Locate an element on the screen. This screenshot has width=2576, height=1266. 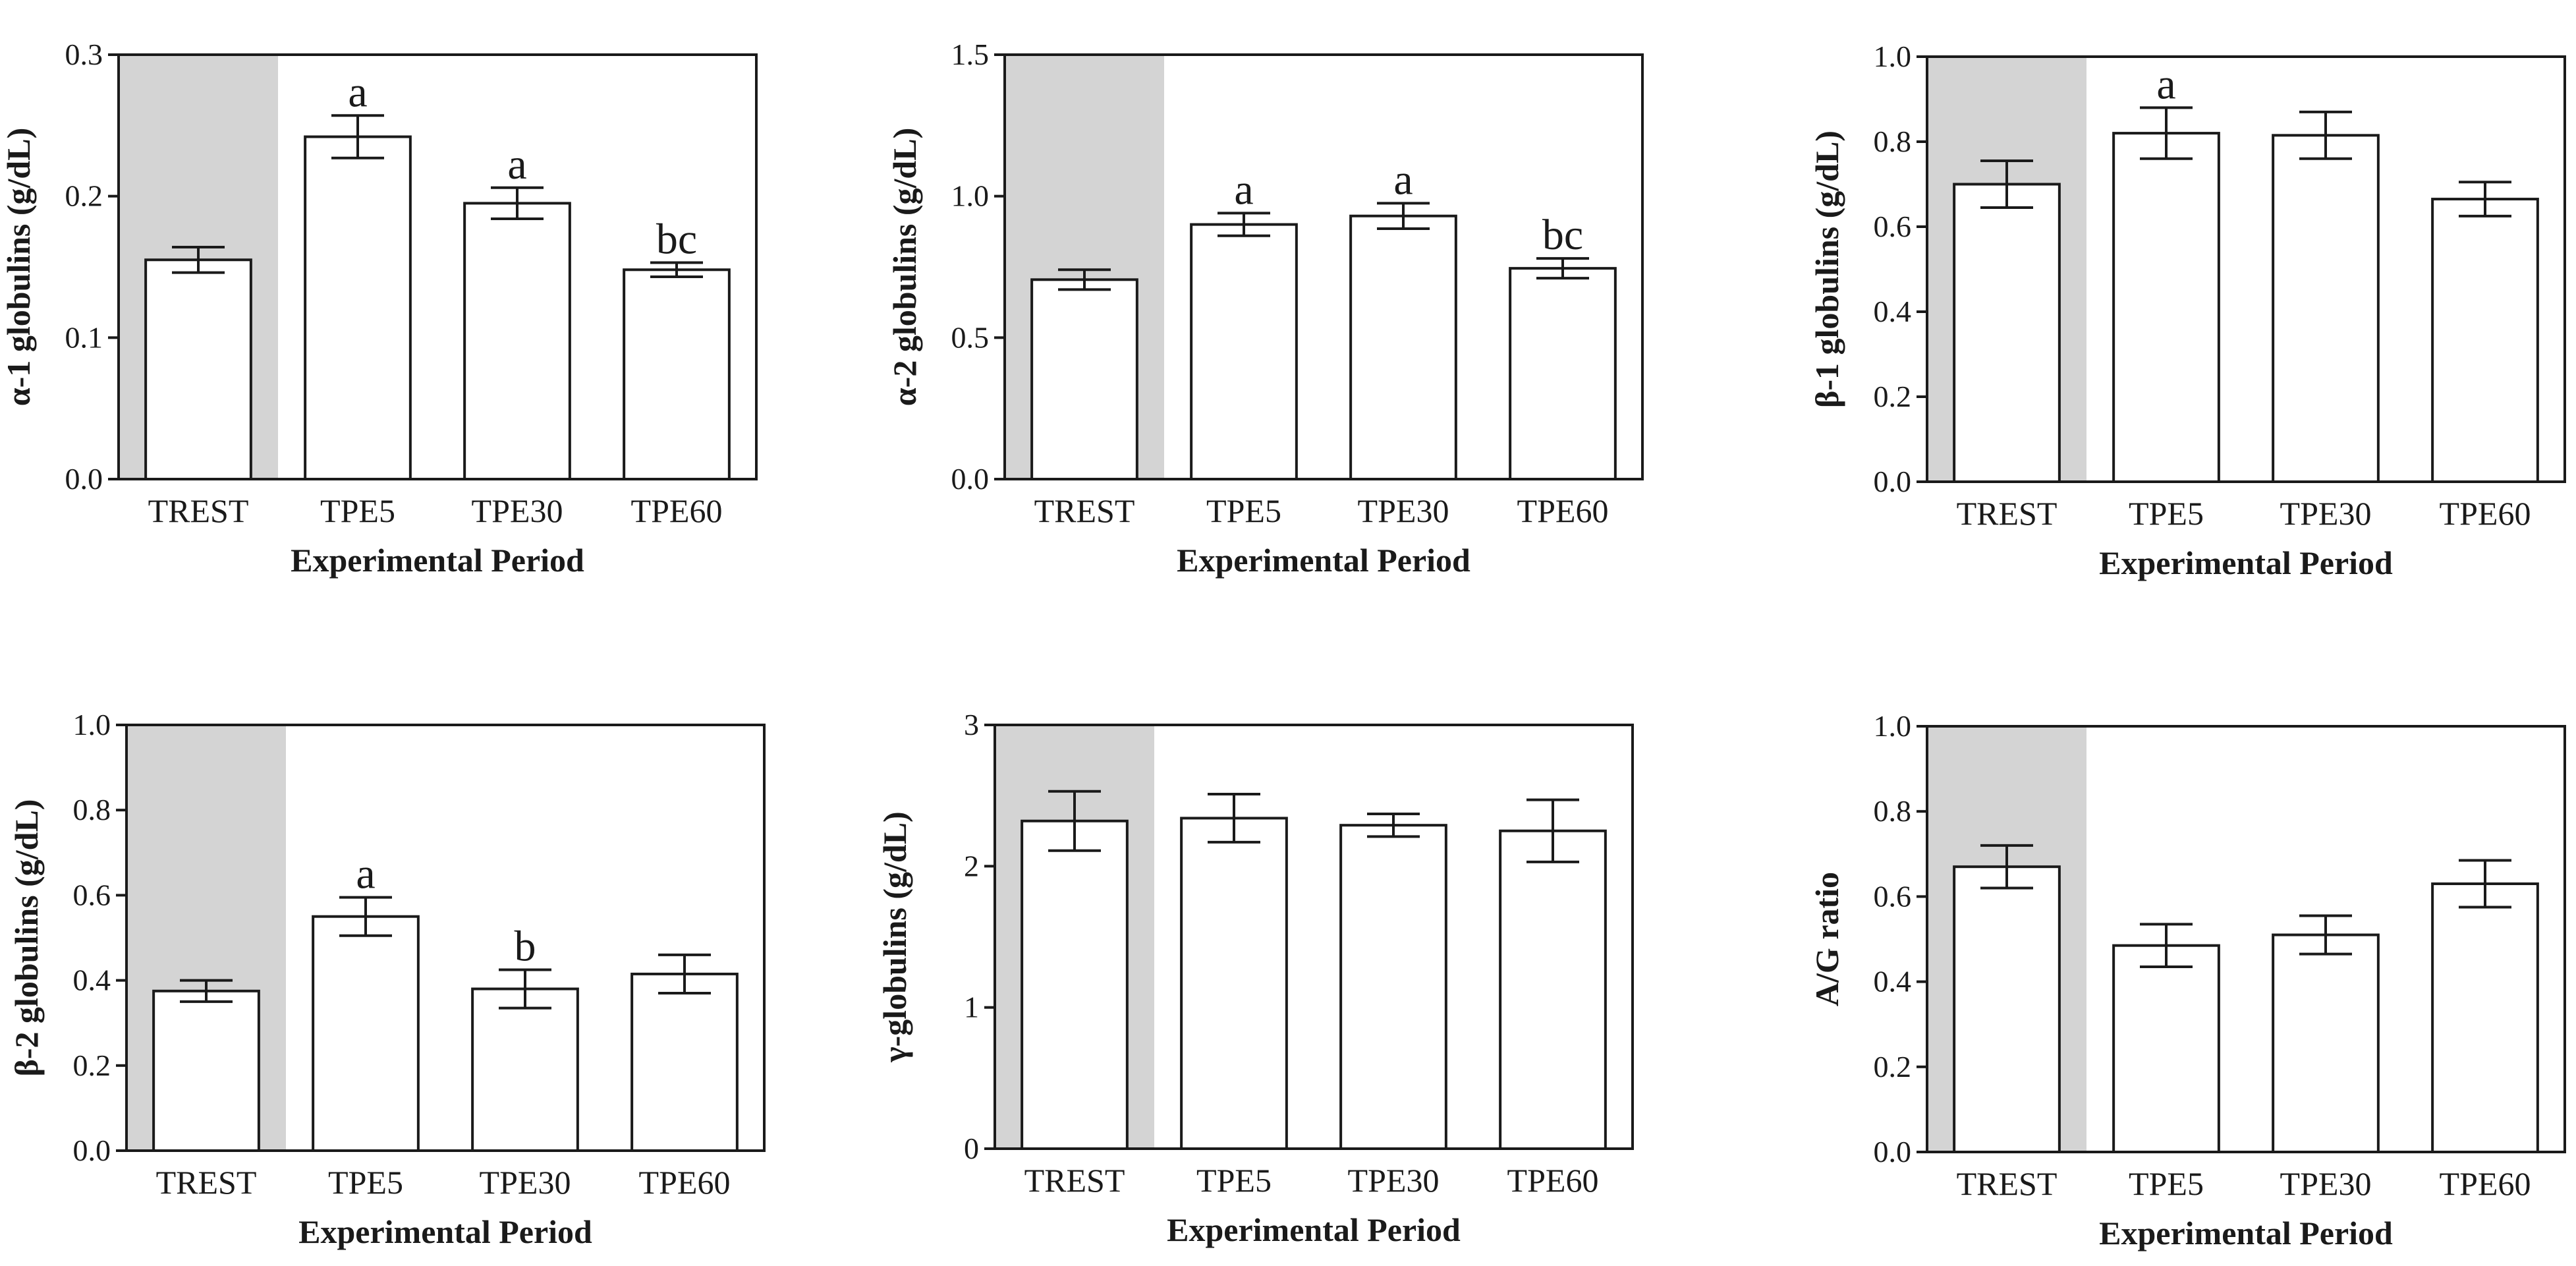
y-axis-label: α-2 globulins (g/dL) is located at coordinates (904, 267).